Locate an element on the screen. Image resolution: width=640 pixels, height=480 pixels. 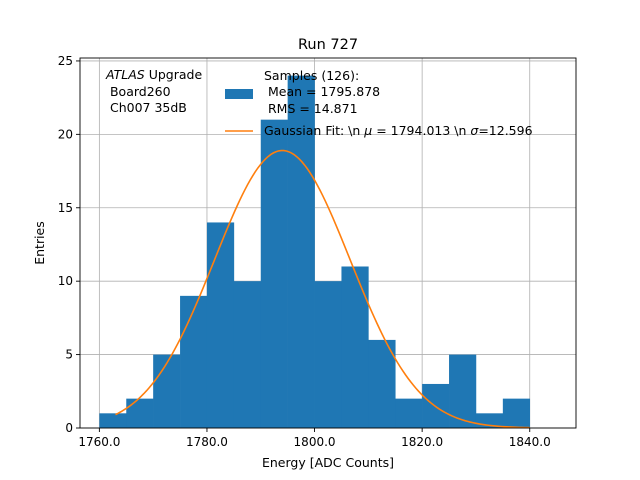
x-tick-label: 1780.0 is located at coordinates (207, 442).